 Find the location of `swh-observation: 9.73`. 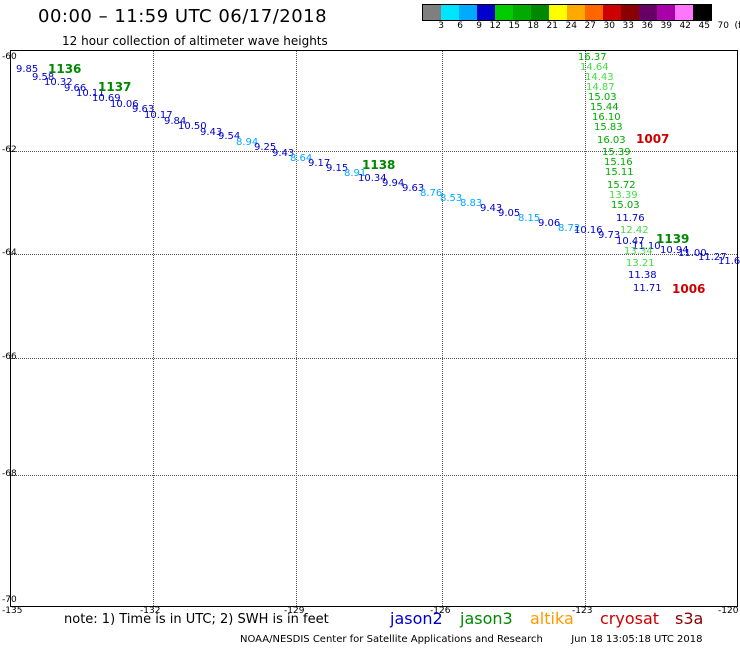

swh-observation: 9.73 is located at coordinates (609, 235).